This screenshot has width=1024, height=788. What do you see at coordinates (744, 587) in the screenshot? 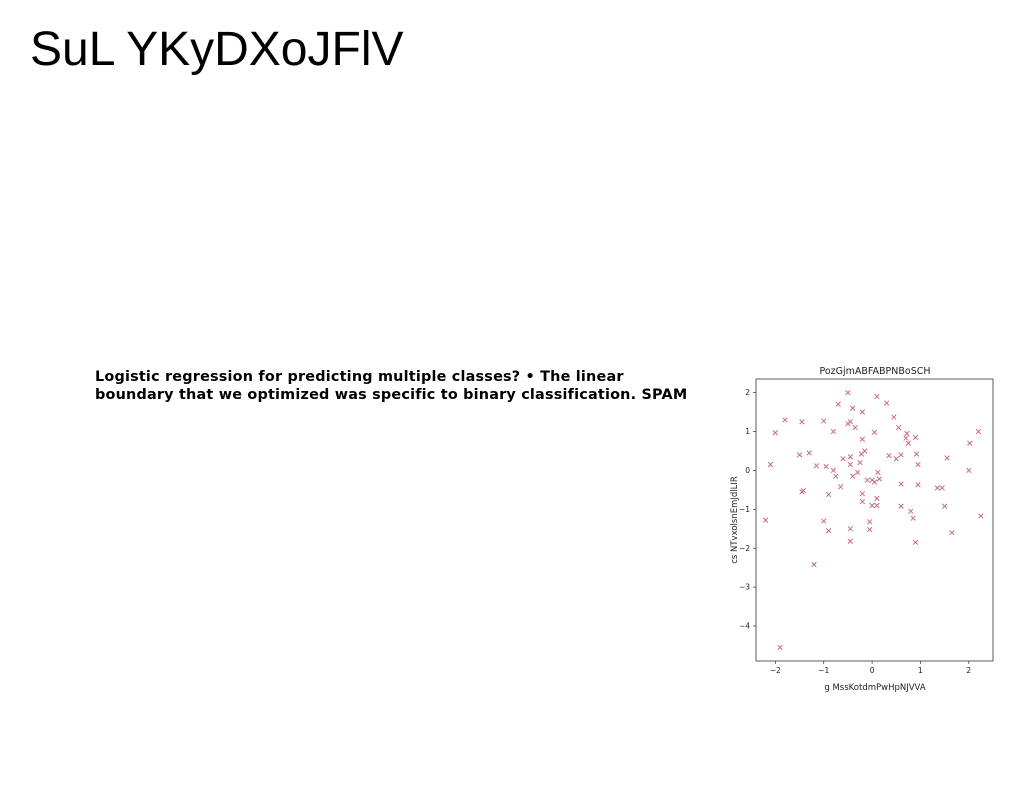
I see `y-tick-label: −3` at bounding box center [744, 587].